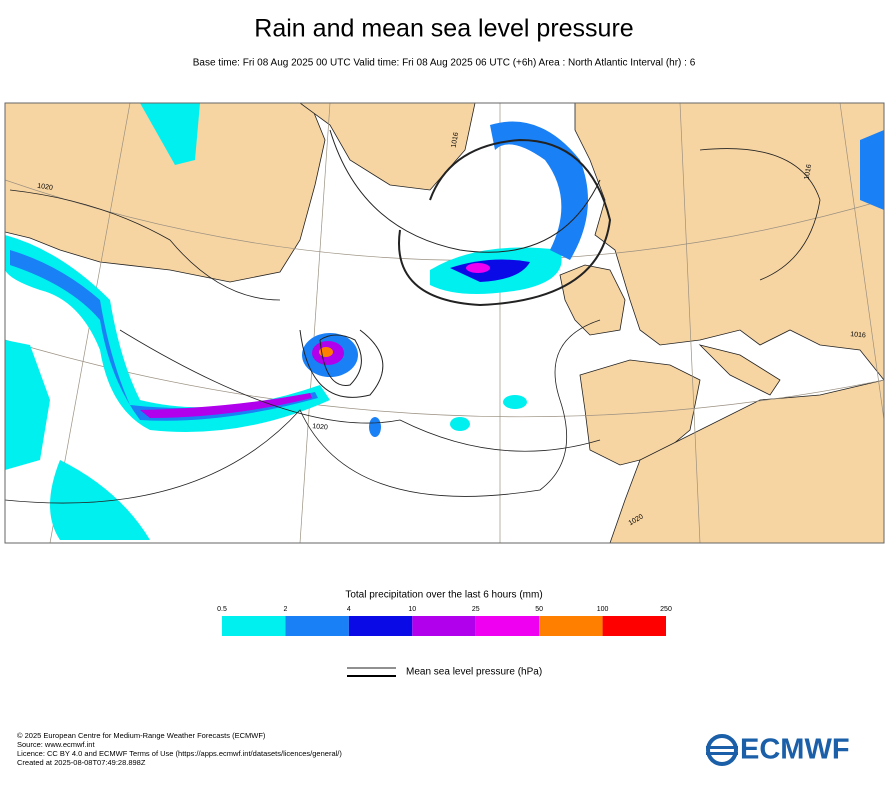 The image size is (889, 800). Describe the element at coordinates (56, 744) in the screenshot. I see `footer-line: Source: www.ecmwf.int` at that location.